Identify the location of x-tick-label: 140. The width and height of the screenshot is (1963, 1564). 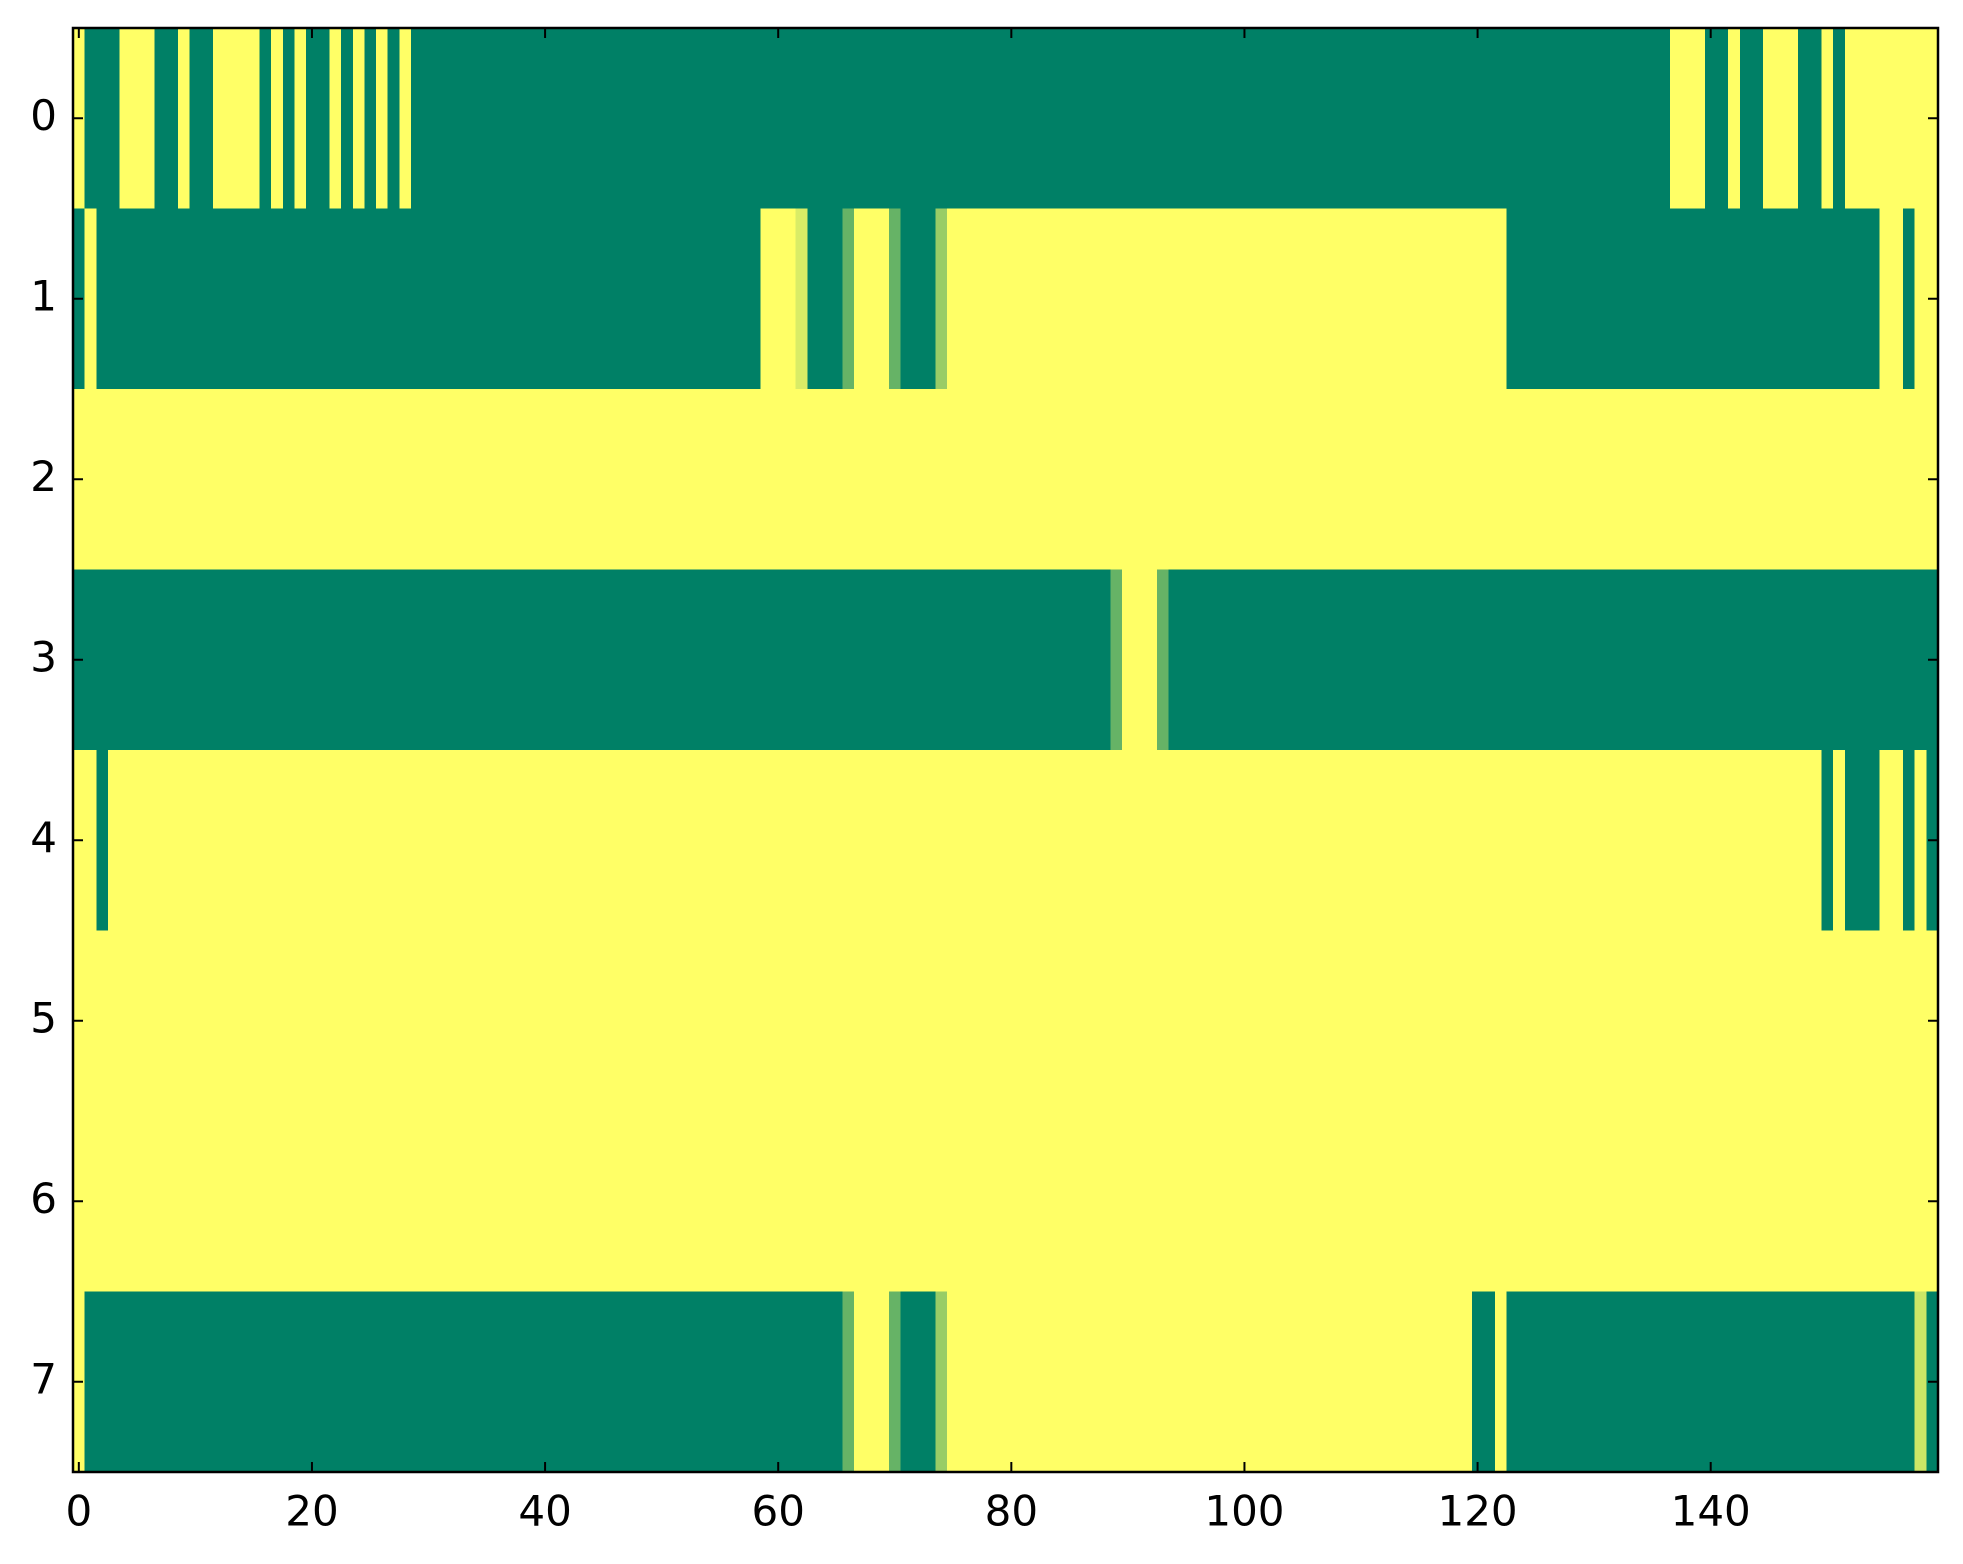
(1711, 1511).